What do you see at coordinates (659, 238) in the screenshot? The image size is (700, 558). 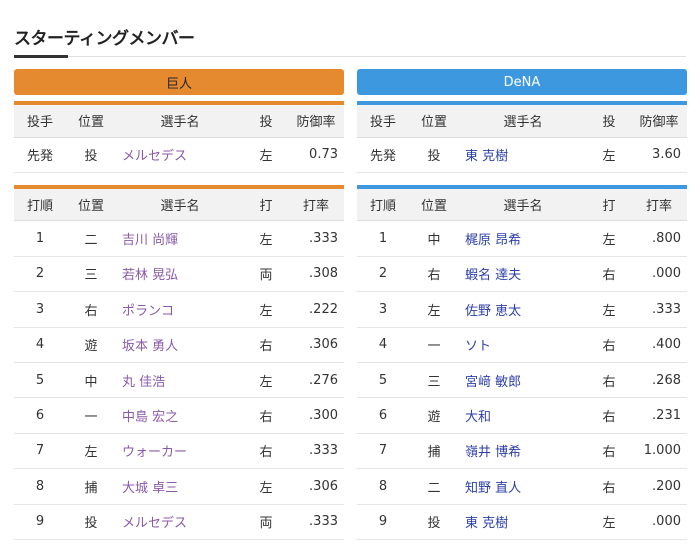 I see `batting-average: .800` at bounding box center [659, 238].